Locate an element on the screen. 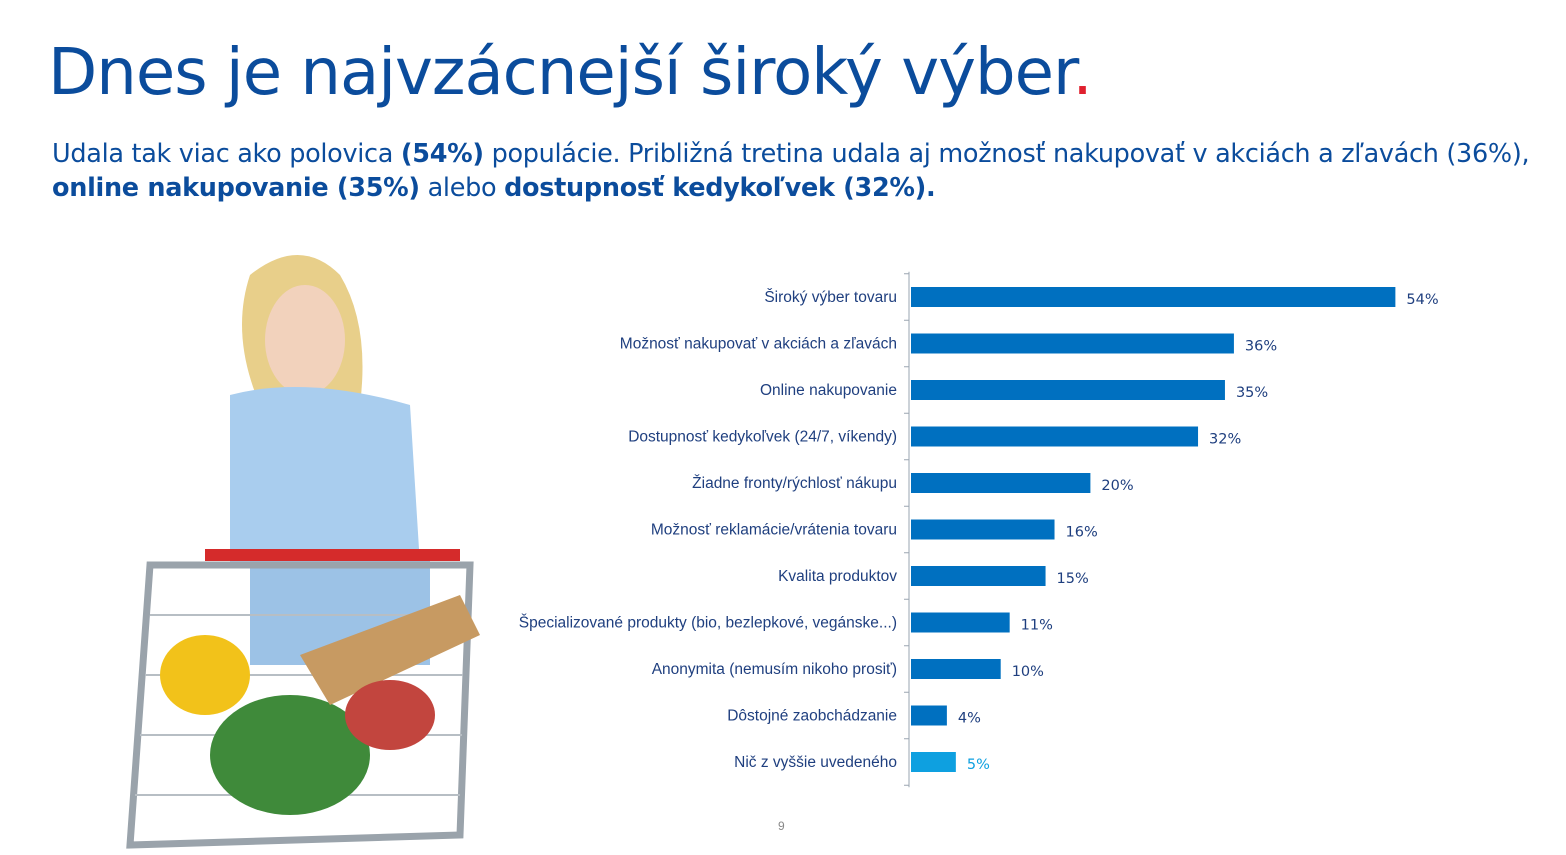 This screenshot has width=1566, height=855. data-label: 4% is located at coordinates (969, 719).